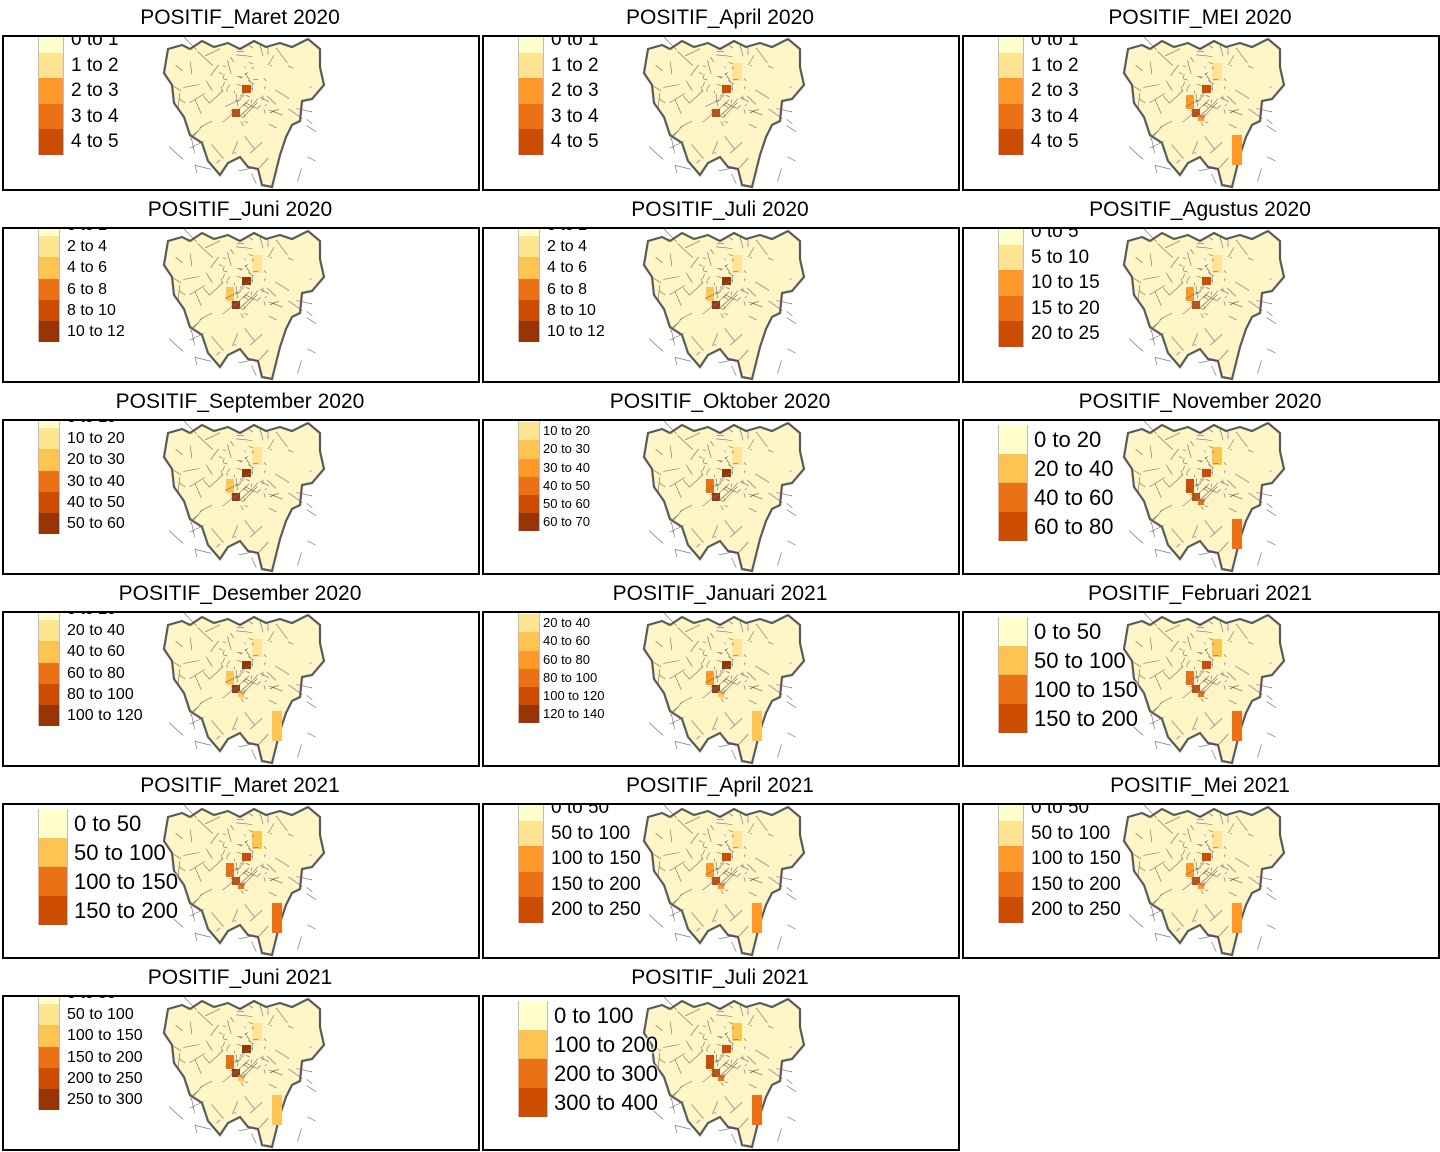 The width and height of the screenshot is (1440, 1152). I want to click on map-title: POSITIF_April 2021, so click(720, 785).